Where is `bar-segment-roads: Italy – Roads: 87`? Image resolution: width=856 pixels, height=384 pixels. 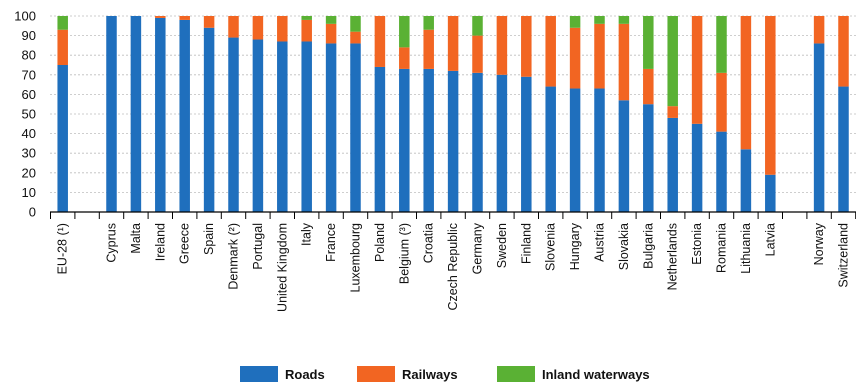 bar-segment-roads: Italy – Roads: 87 is located at coordinates (306, 127).